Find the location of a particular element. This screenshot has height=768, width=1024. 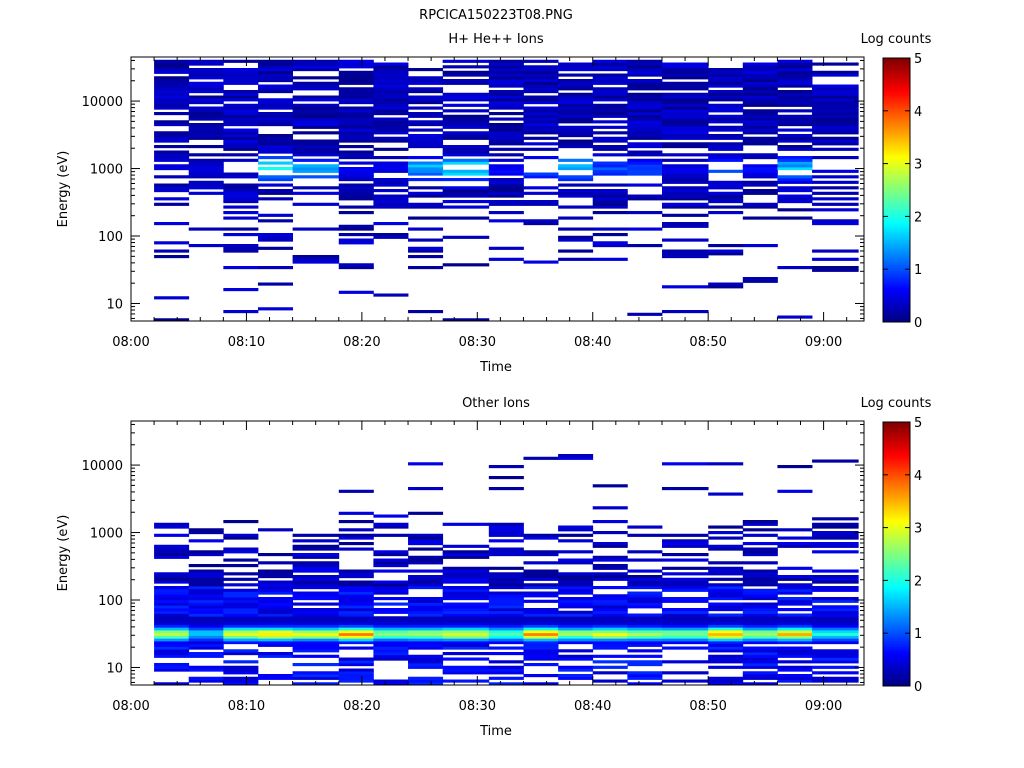

x-tick-label: 08:00 is located at coordinates (130, 342).